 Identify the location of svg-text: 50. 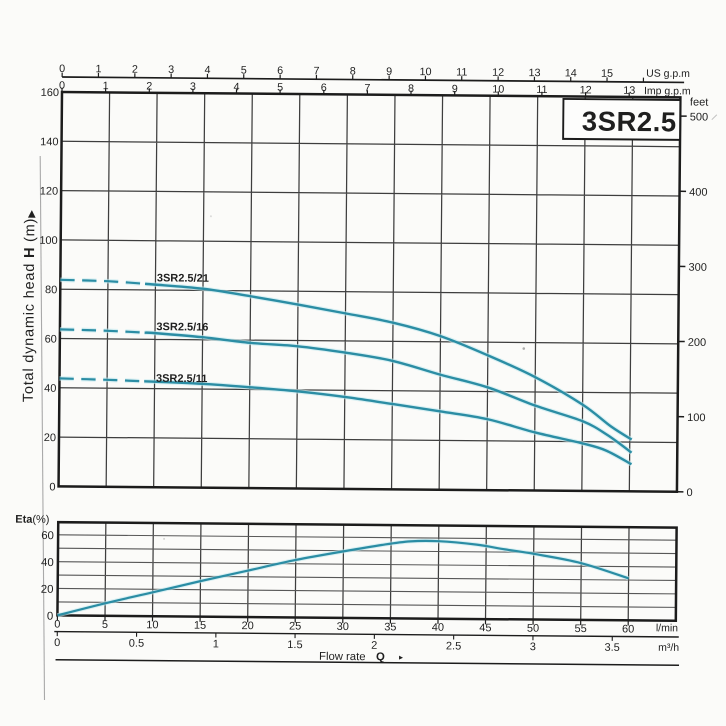
(533, 629).